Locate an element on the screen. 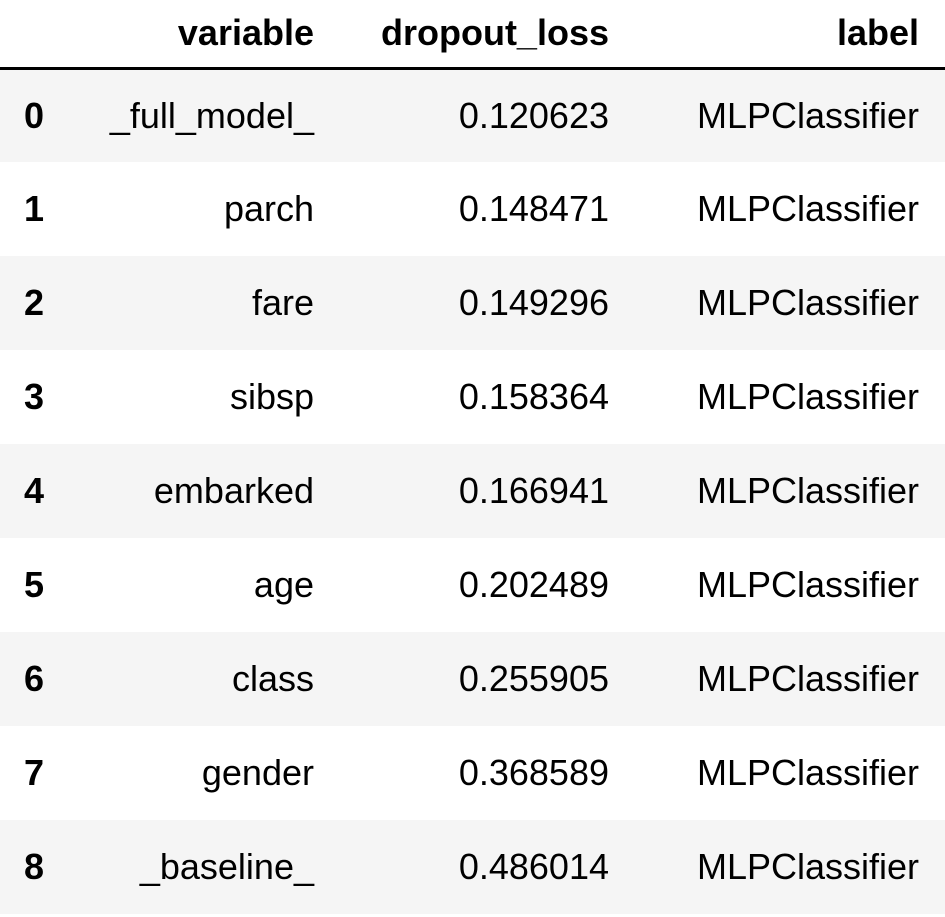 This screenshot has height=917, width=945. variable-cell: fare is located at coordinates (282, 302).